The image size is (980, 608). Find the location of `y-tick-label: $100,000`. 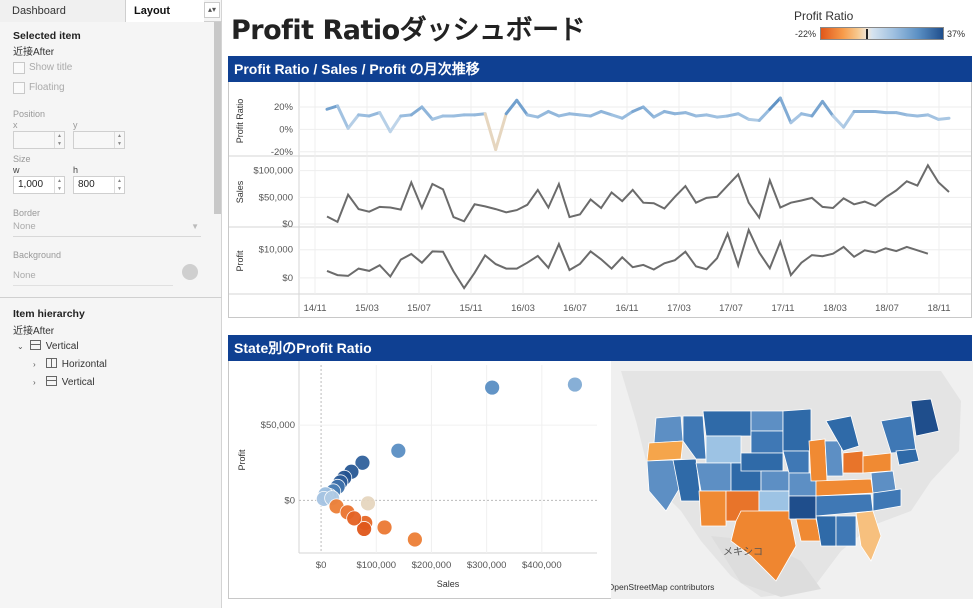

y-tick-label: $100,000 is located at coordinates (273, 171).